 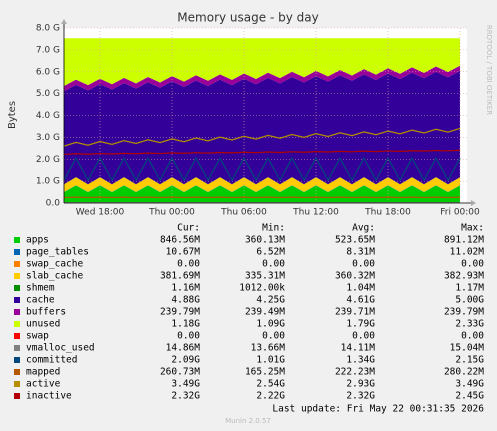 What do you see at coordinates (262, 288) in the screenshot?
I see `legend-stat: 1012.00k` at bounding box center [262, 288].